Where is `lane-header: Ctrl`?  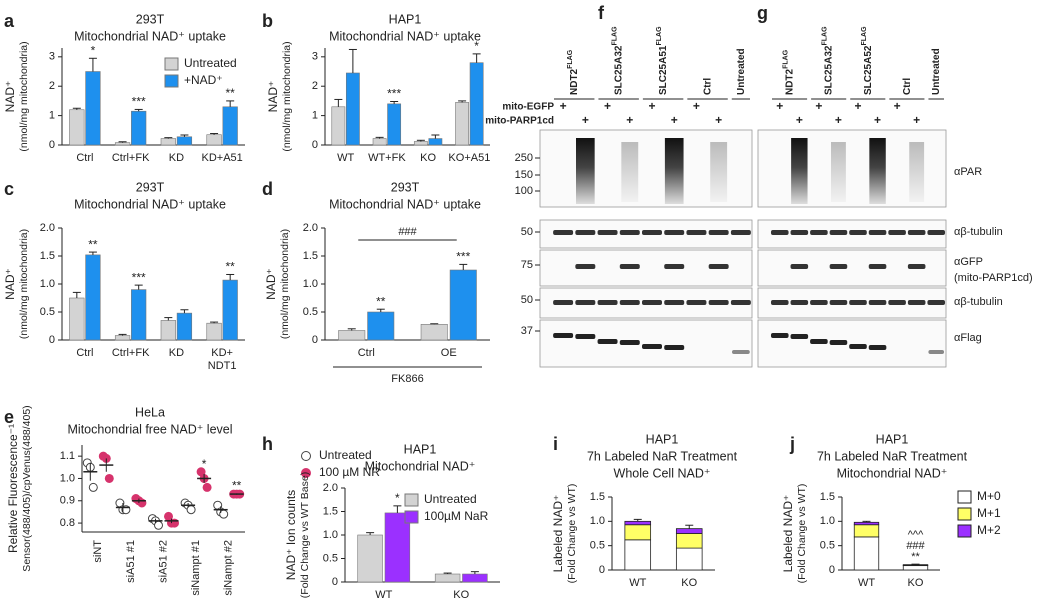 lane-header: Ctrl is located at coordinates (707, 86).